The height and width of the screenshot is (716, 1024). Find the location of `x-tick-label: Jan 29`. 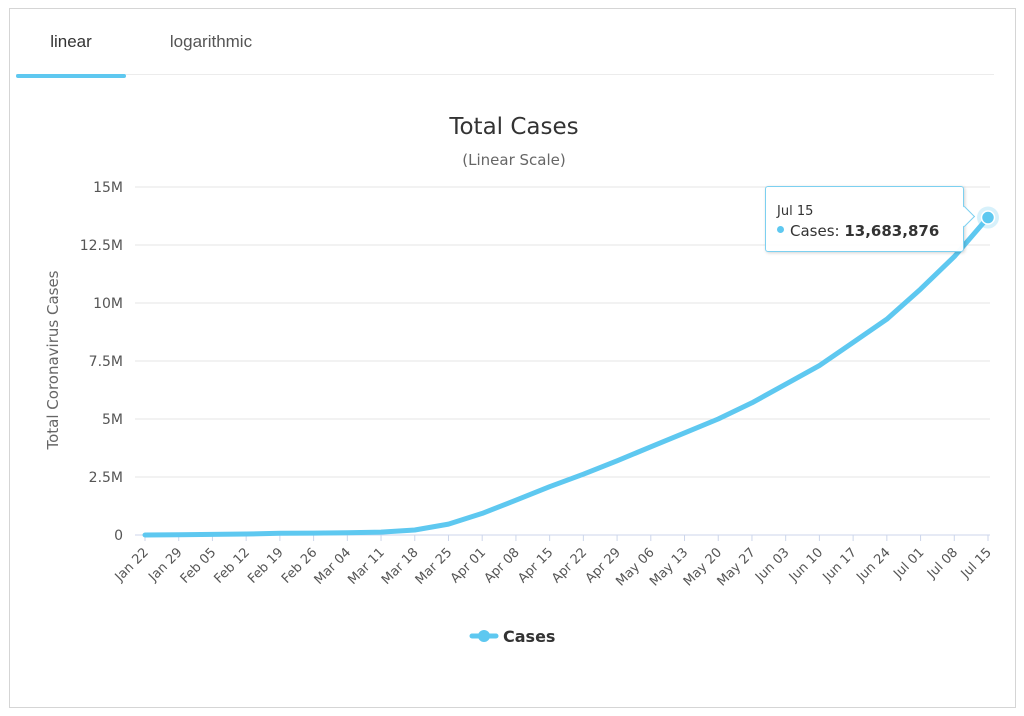

x-tick-label: Jan 29 is located at coordinates (165, 565).